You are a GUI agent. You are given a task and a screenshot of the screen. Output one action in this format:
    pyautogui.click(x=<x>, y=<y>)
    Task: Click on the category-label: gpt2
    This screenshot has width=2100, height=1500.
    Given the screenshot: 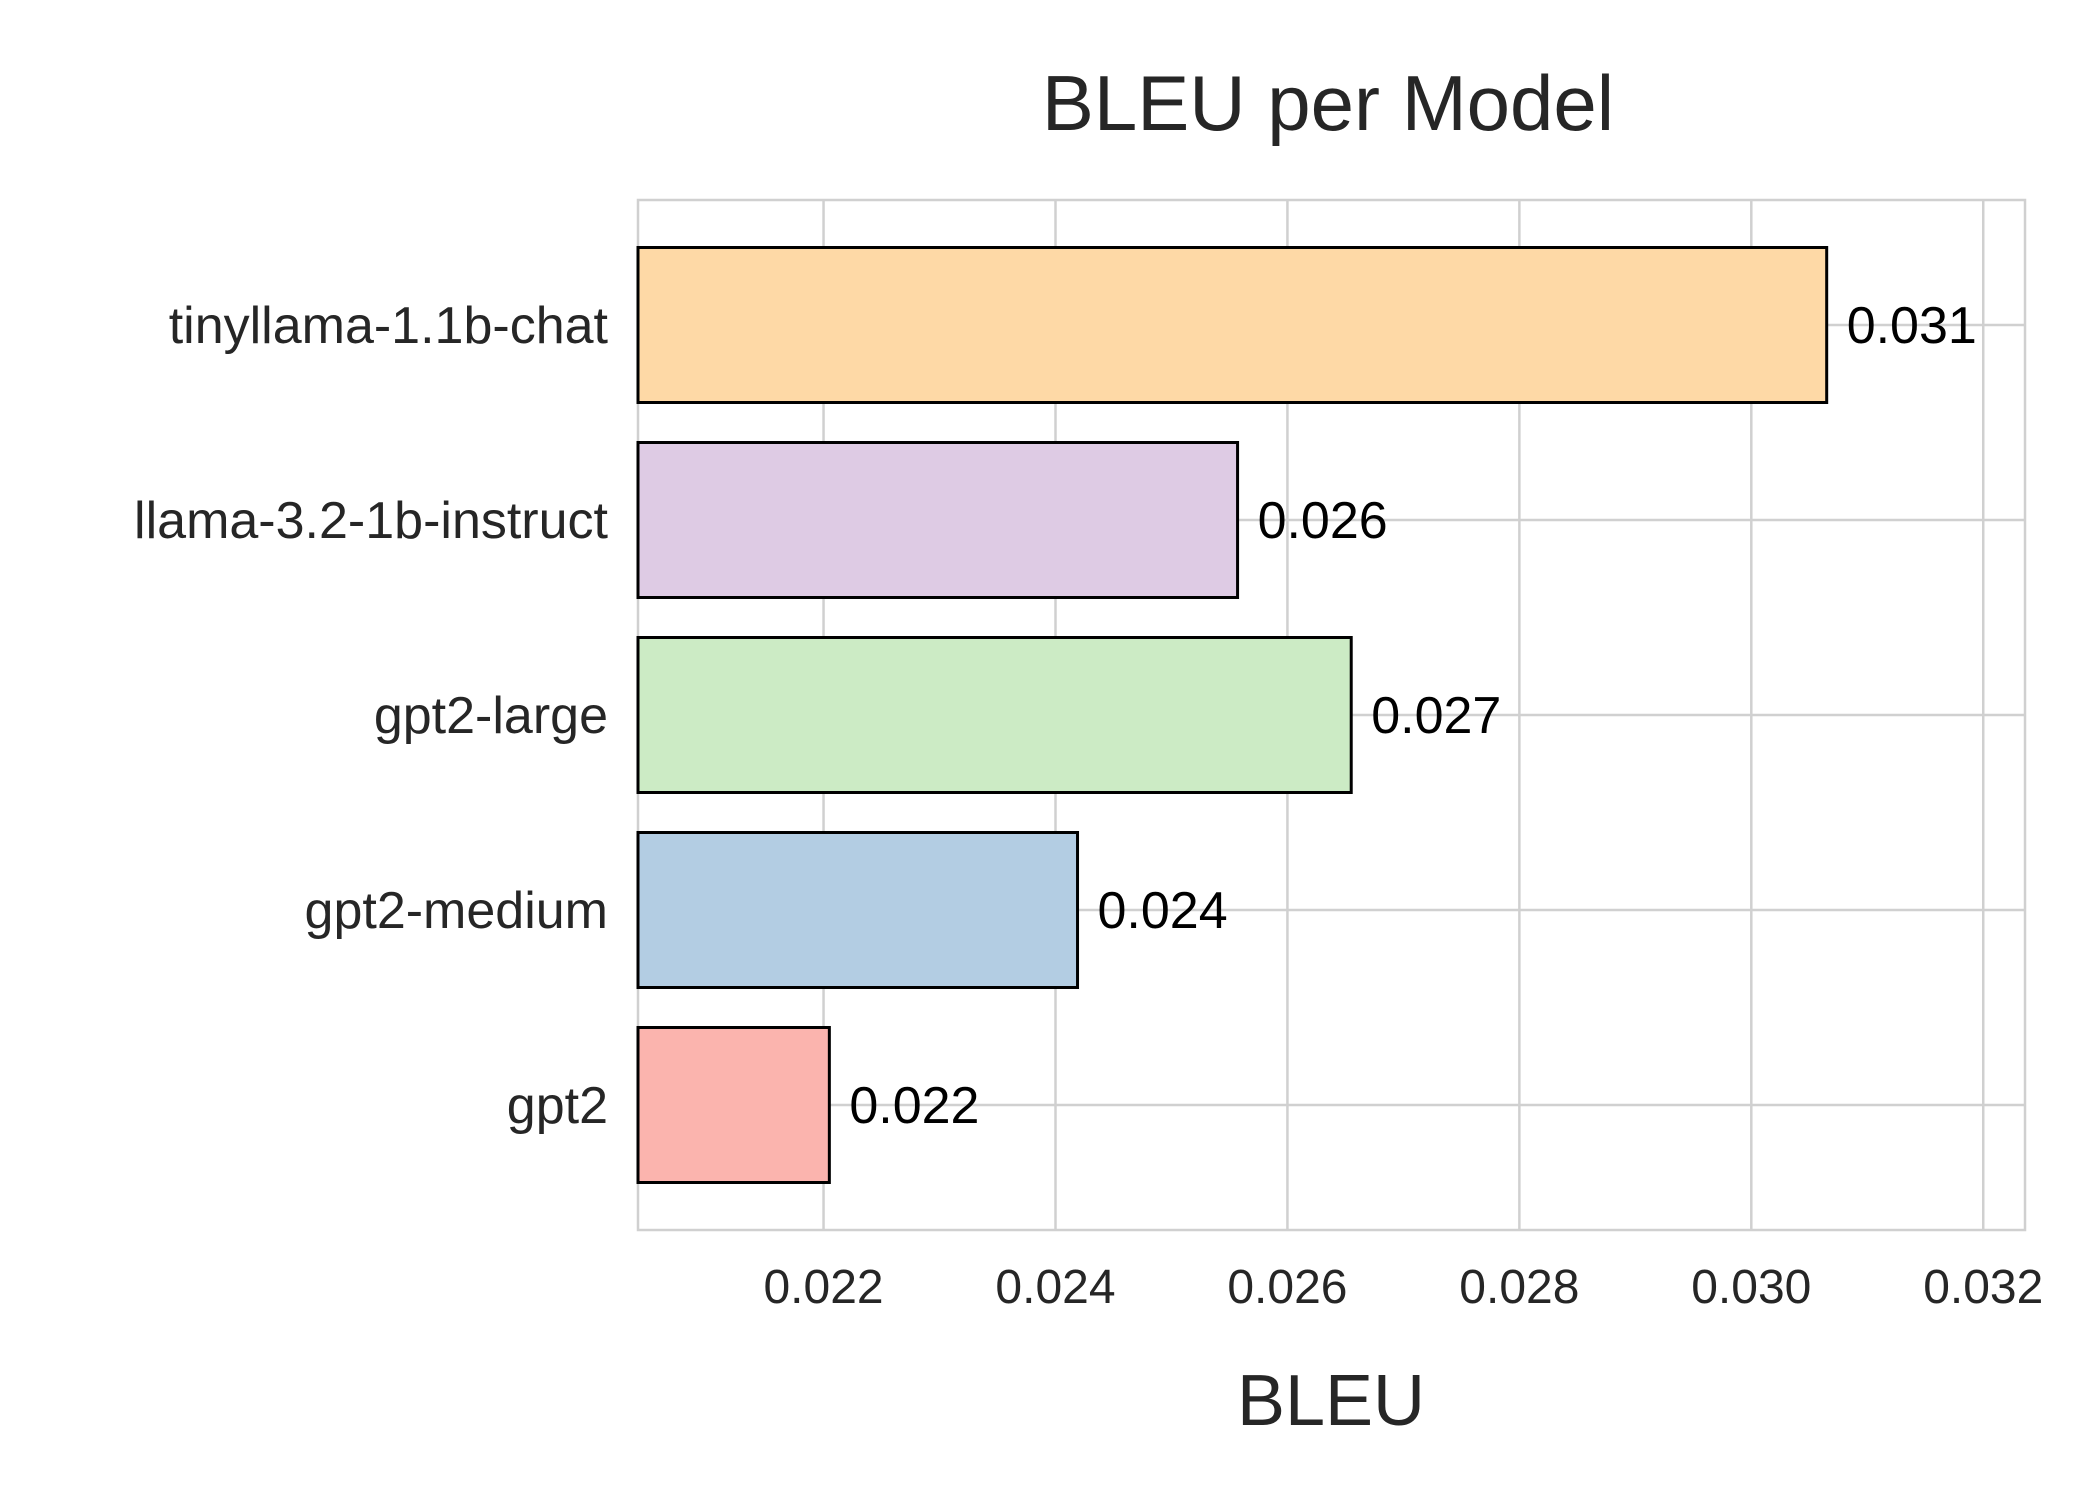 What is the action you would take?
    pyautogui.click(x=557, y=1106)
    